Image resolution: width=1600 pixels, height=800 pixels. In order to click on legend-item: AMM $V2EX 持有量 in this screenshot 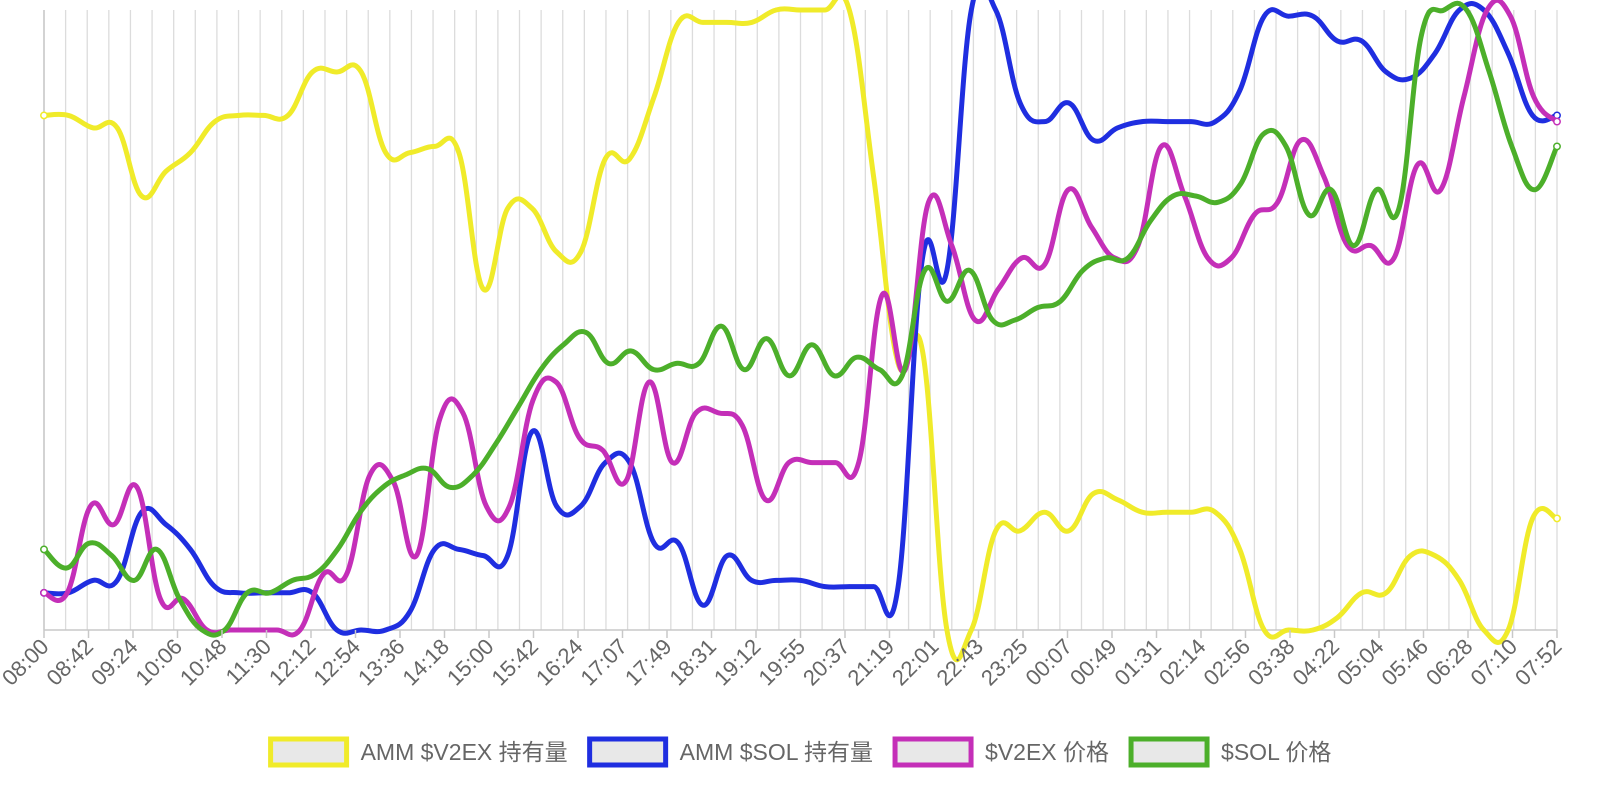, I will do `click(418, 752)`.